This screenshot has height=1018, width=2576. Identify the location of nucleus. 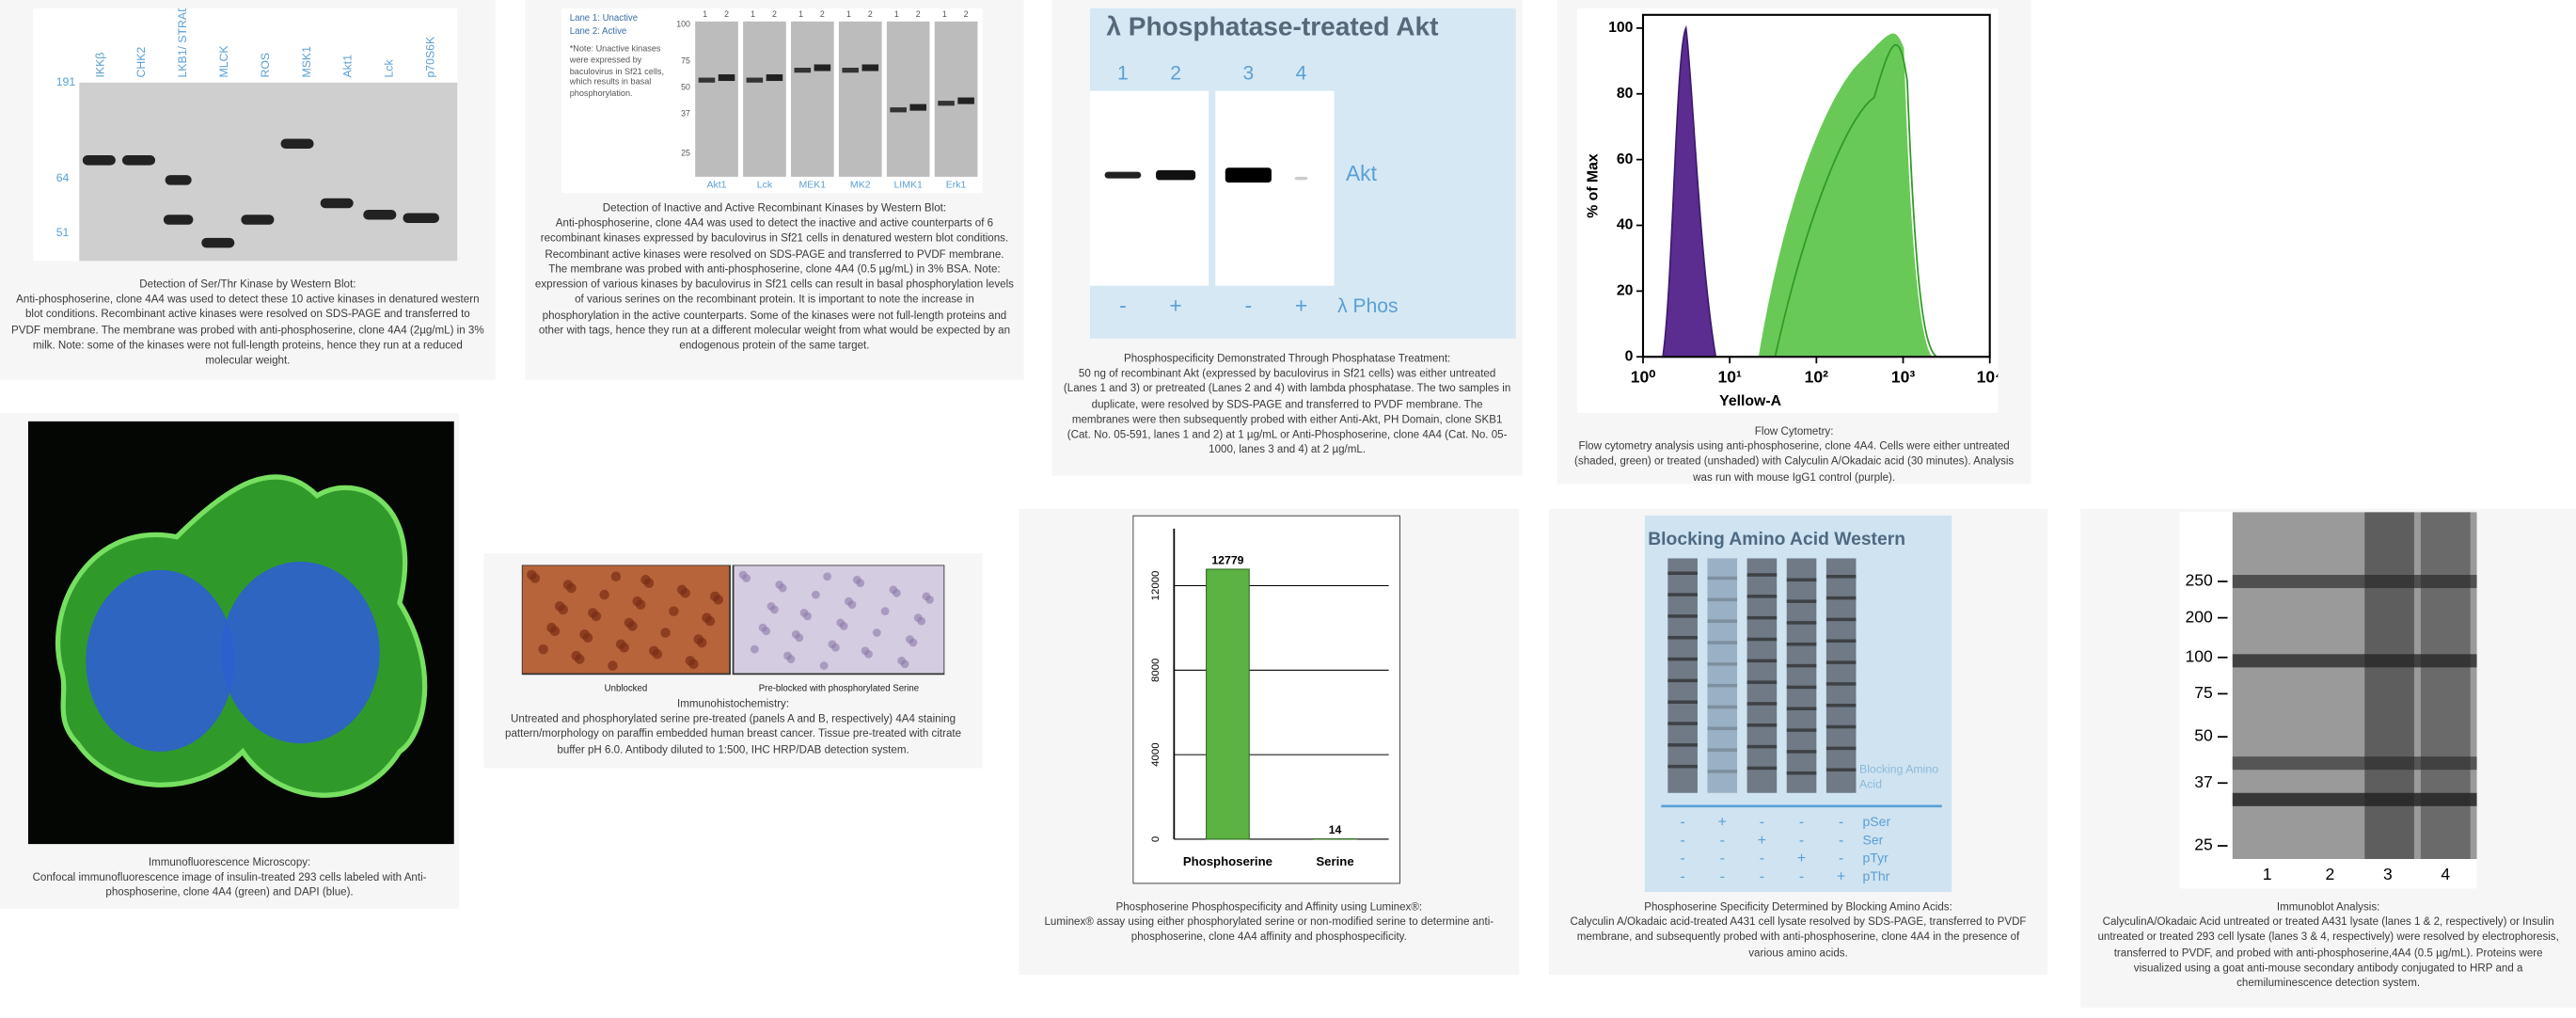
(300, 652).